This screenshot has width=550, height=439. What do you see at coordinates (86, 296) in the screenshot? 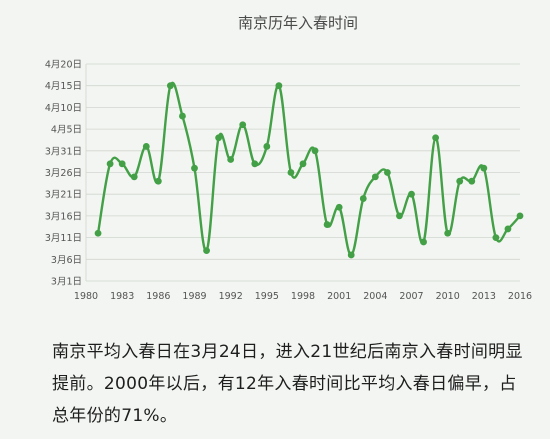
I see `x-tick-label: 1980` at bounding box center [86, 296].